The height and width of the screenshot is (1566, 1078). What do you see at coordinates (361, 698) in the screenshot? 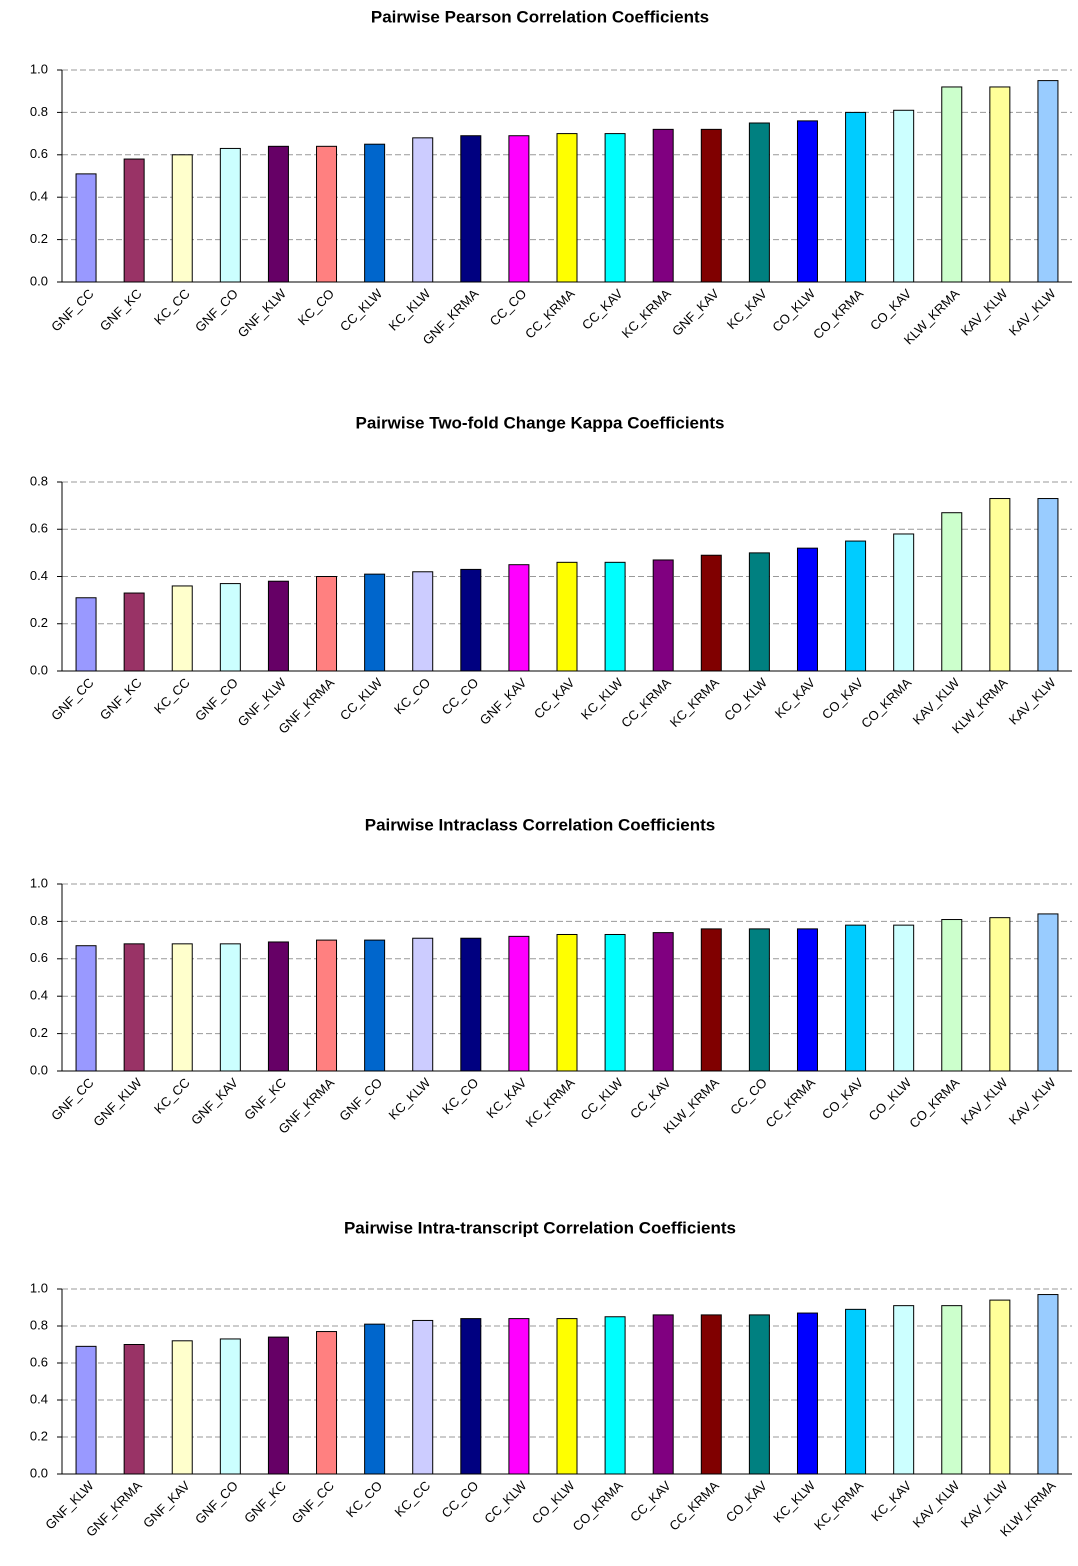
I see `x-tick-label: CC_KLW` at bounding box center [361, 698].